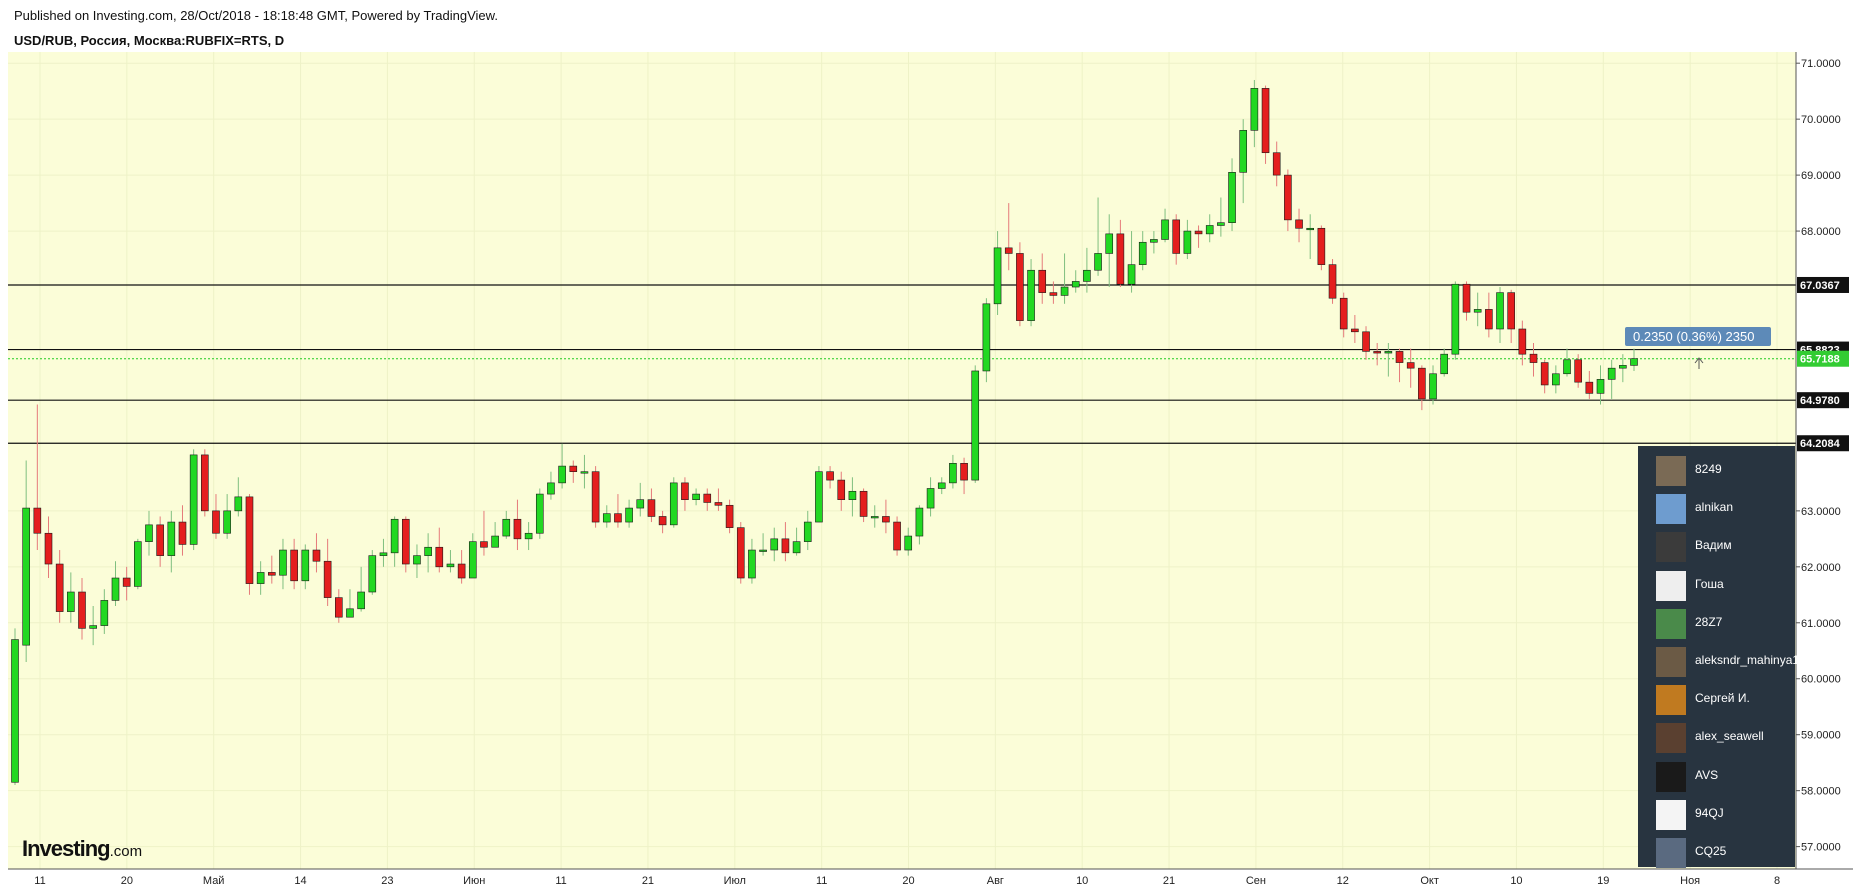  What do you see at coordinates (1823, 358) in the screenshot?
I see `last-price-label-box` at bounding box center [1823, 358].